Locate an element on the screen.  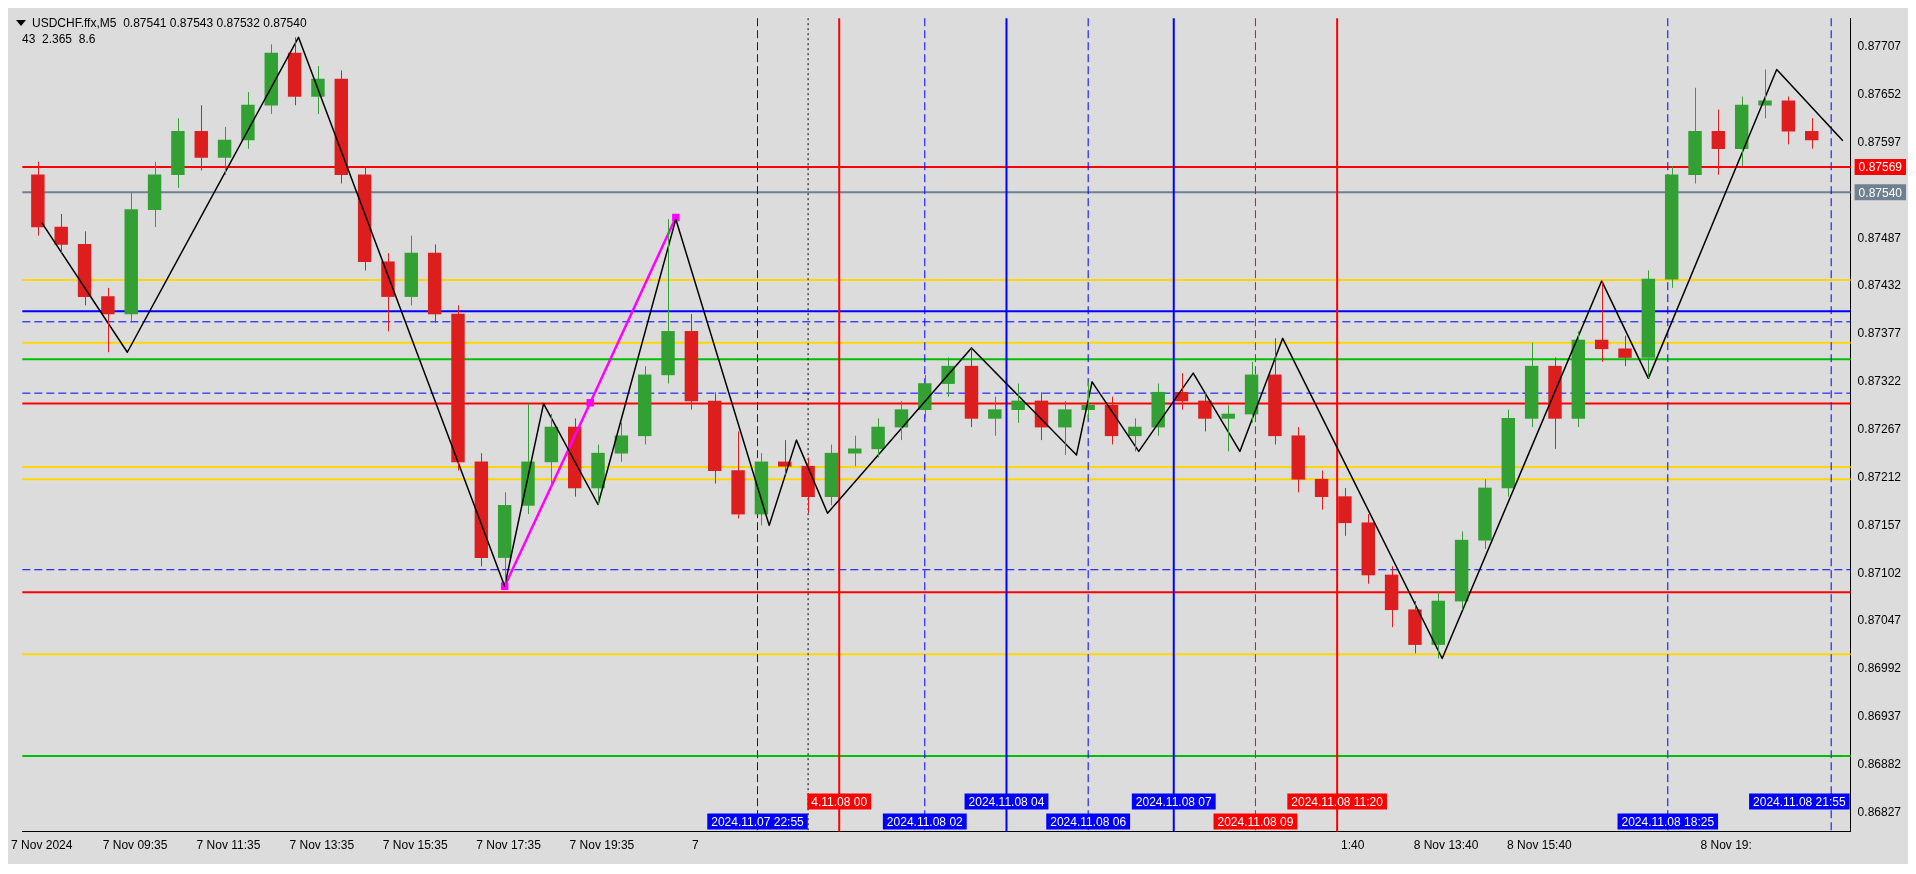
x-tick-label: 7 Nov 2024 is located at coordinates (42, 845).